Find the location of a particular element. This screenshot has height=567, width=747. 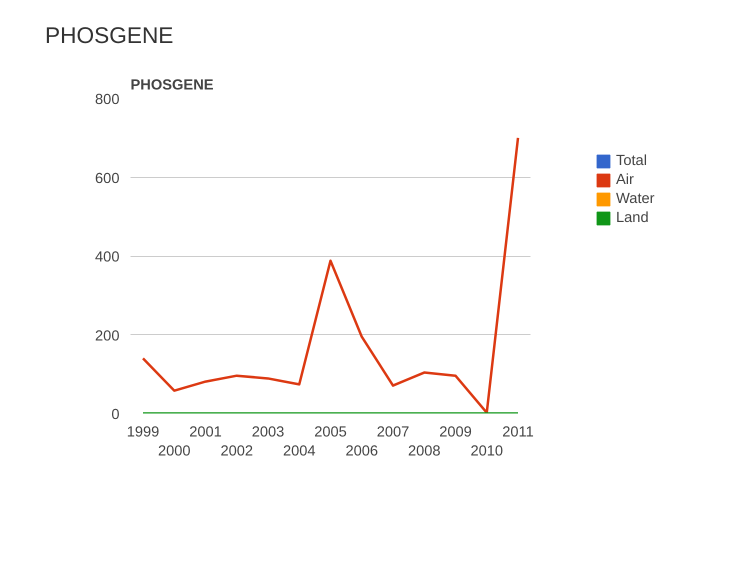

y-tick-label: 800 is located at coordinates (107, 100).